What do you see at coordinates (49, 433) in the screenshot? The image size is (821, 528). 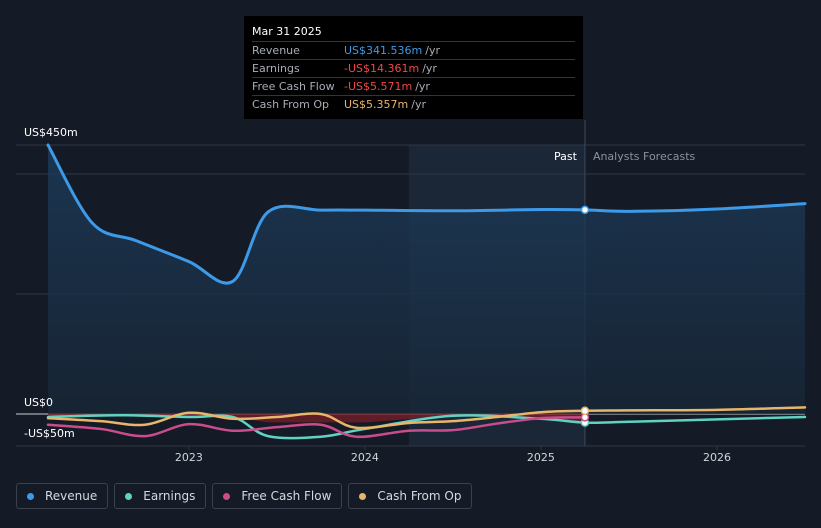 I see `y-label-bottom: -US$50m` at bounding box center [49, 433].